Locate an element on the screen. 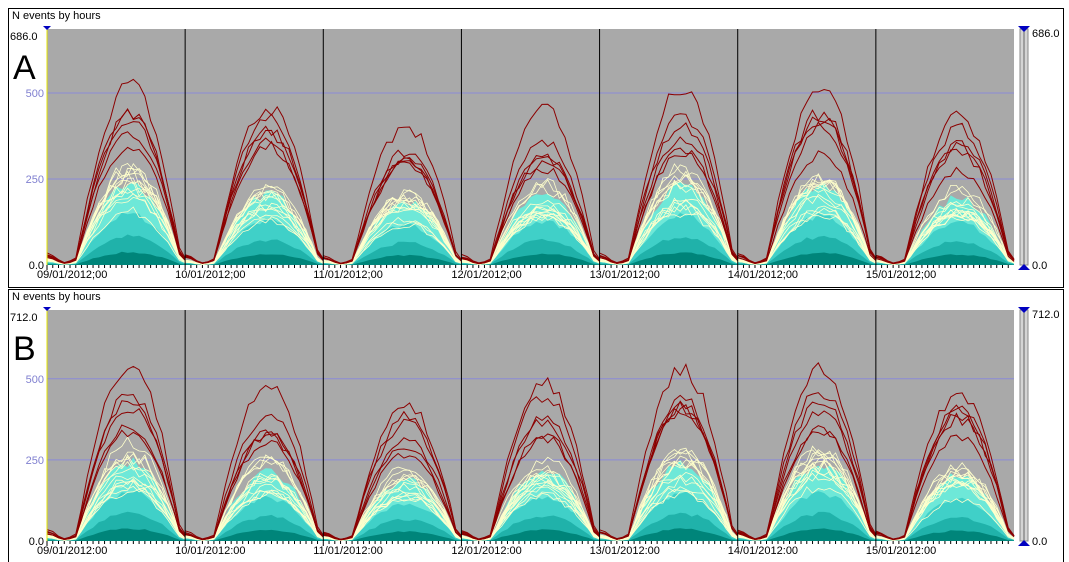  y-max-right-label: 686.0 is located at coordinates (1046, 34).